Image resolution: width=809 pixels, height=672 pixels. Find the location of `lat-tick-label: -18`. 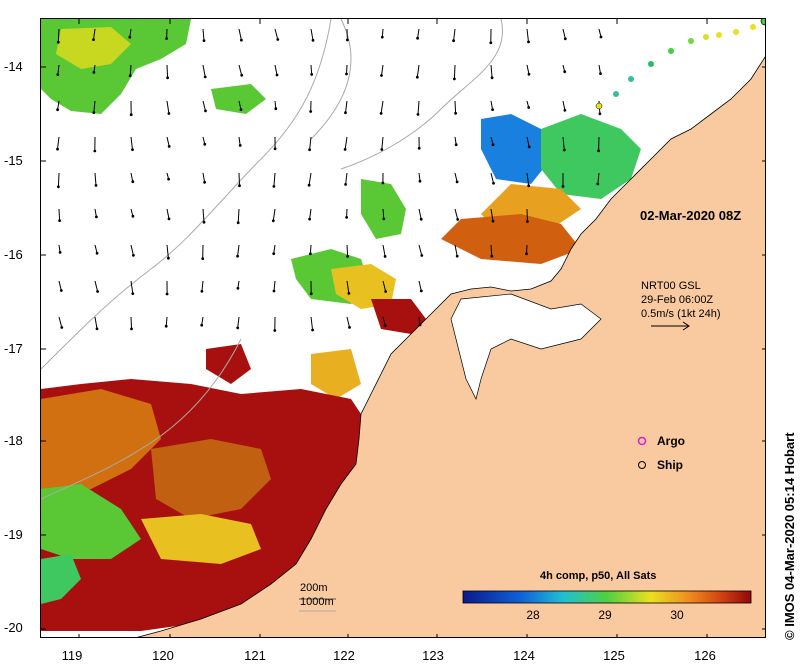

lat-tick-label: -18 is located at coordinates (13, 440).